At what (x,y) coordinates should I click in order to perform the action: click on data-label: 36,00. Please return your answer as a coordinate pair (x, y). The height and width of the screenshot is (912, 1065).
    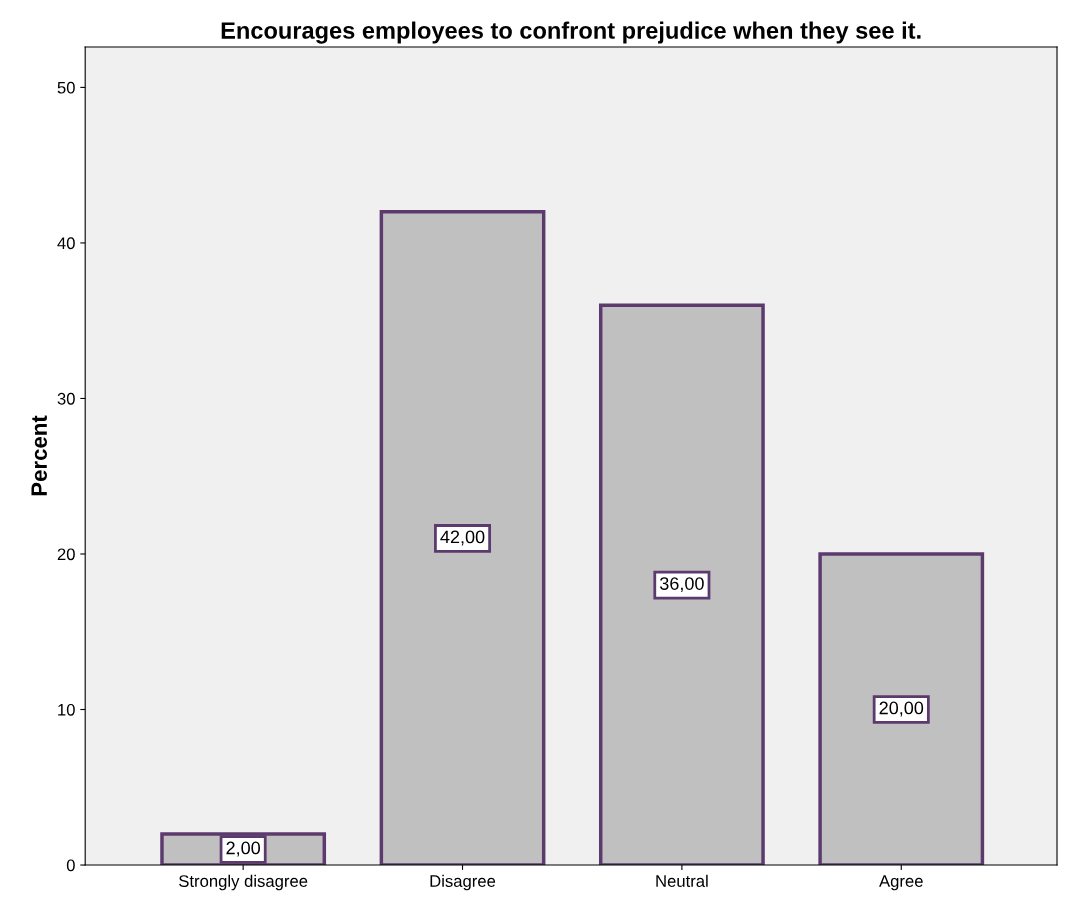
    Looking at the image, I should click on (681, 585).